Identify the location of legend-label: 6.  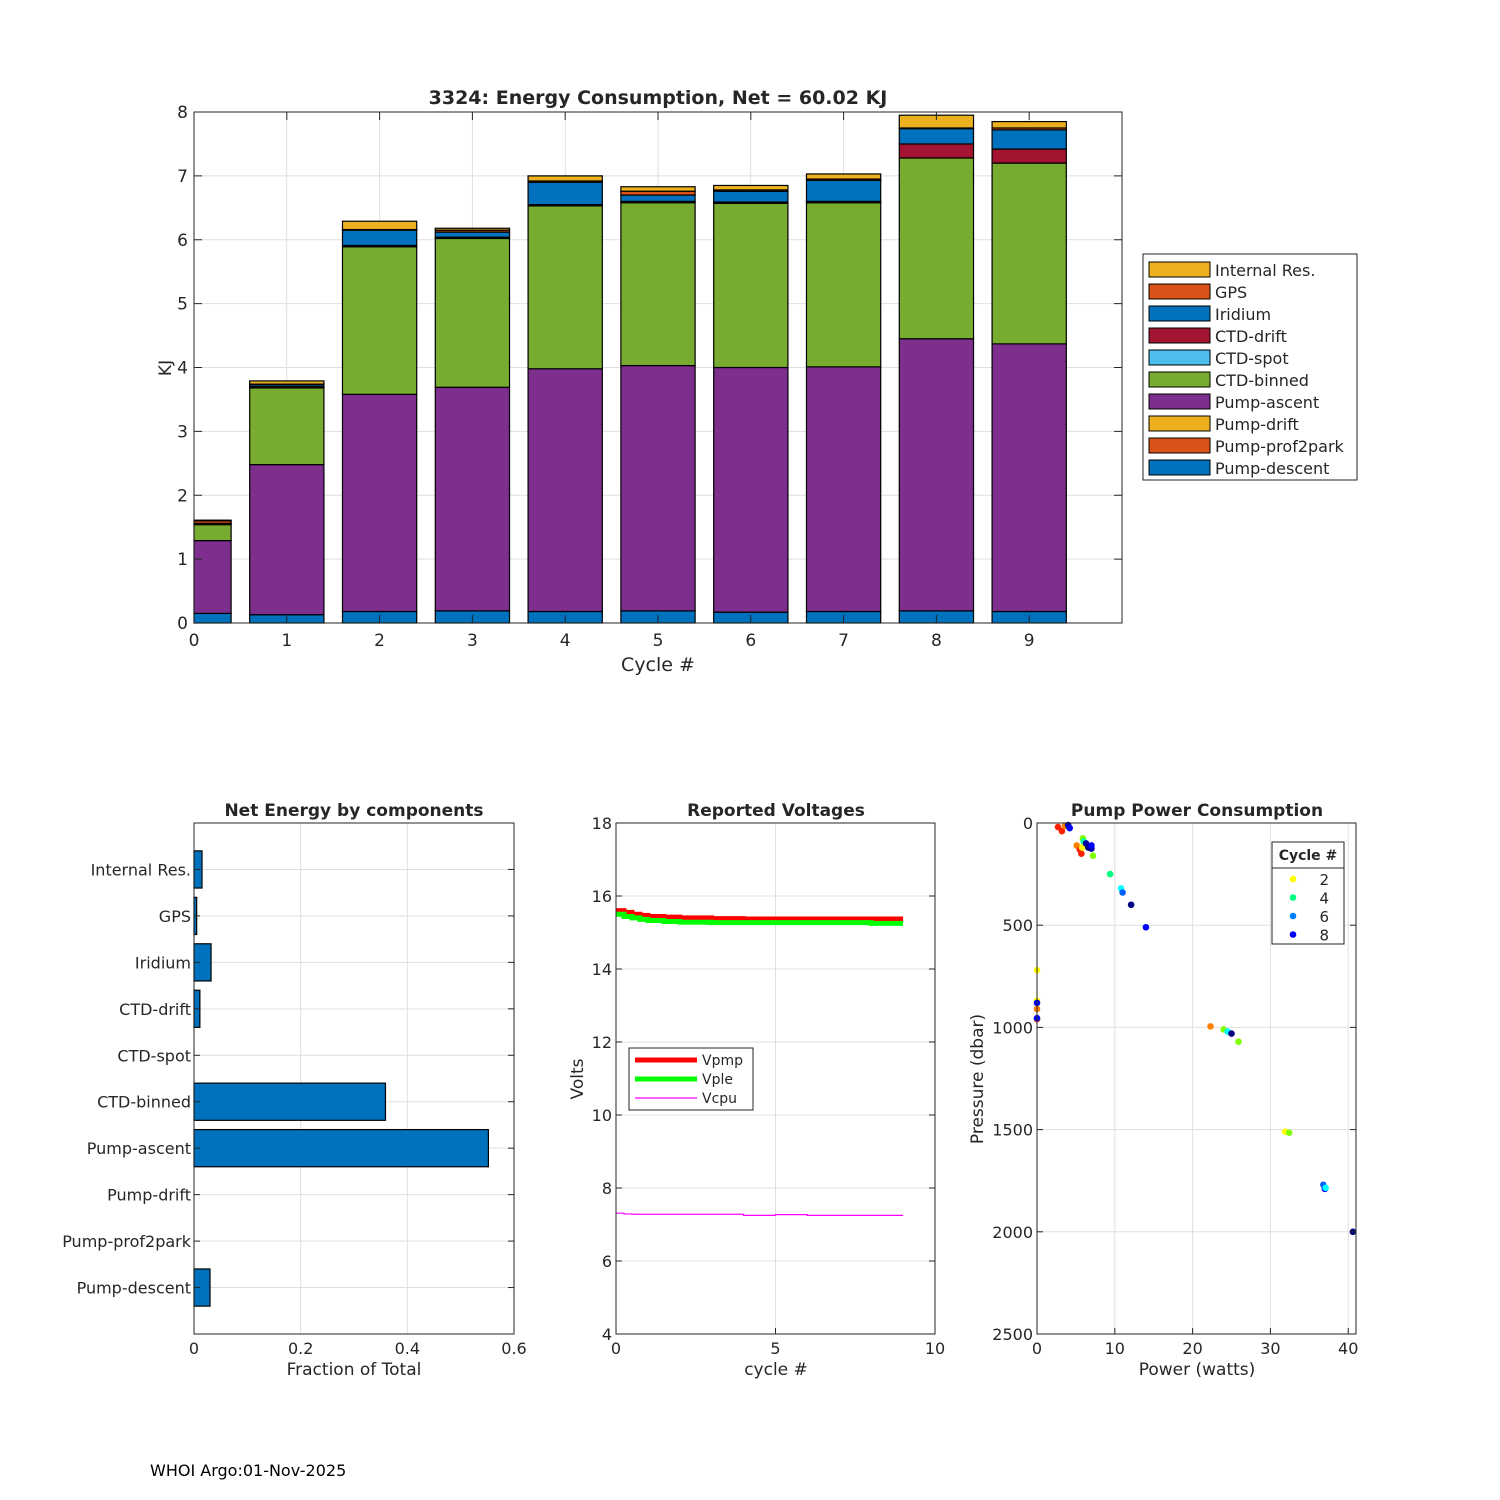
(1324, 917).